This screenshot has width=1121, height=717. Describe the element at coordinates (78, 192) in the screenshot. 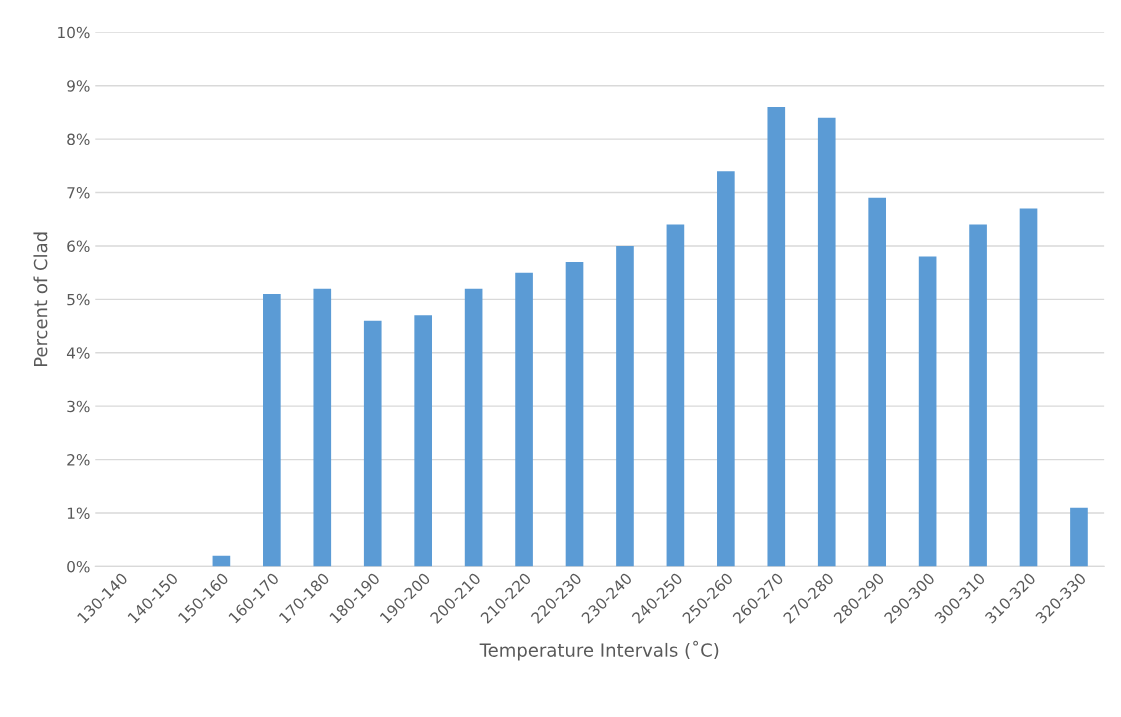

I see `y-tick-label: 7%` at that location.